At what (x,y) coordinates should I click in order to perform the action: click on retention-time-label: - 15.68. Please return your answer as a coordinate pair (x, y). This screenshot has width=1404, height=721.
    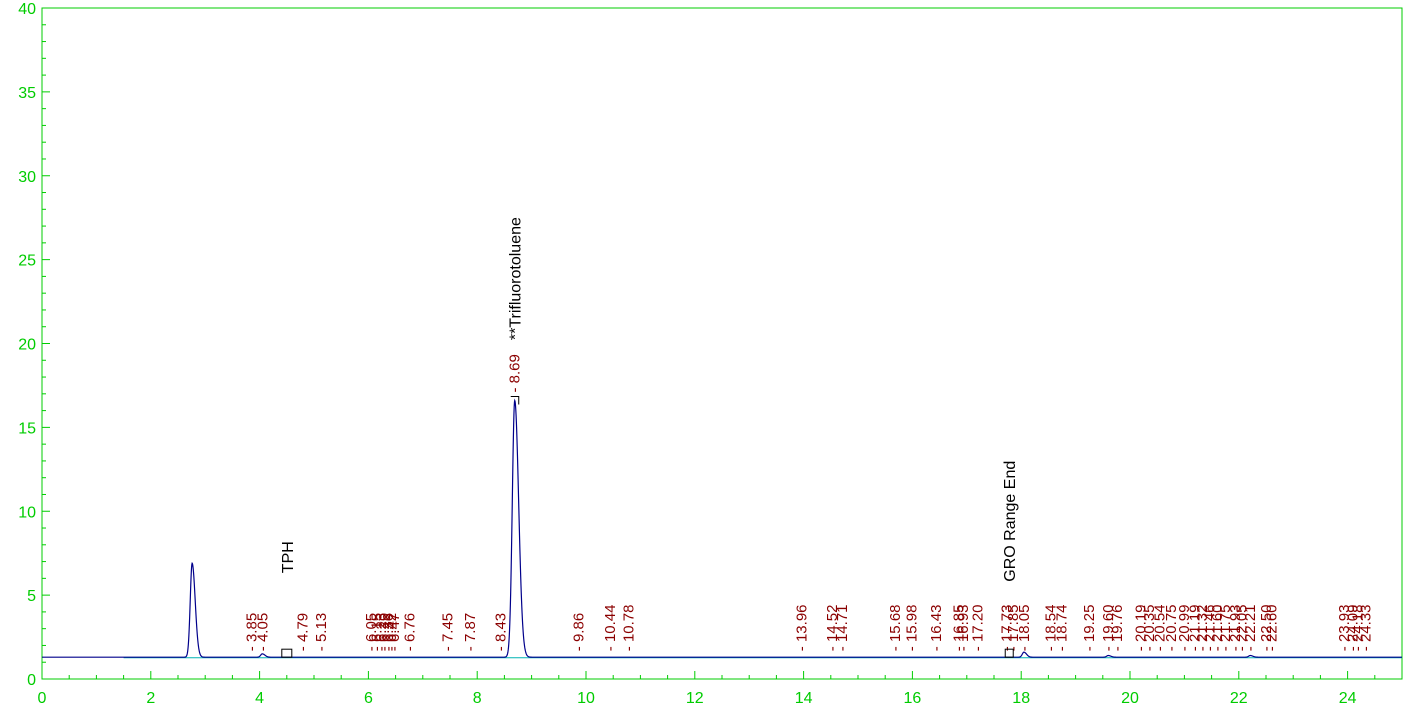
    Looking at the image, I should click on (895, 627).